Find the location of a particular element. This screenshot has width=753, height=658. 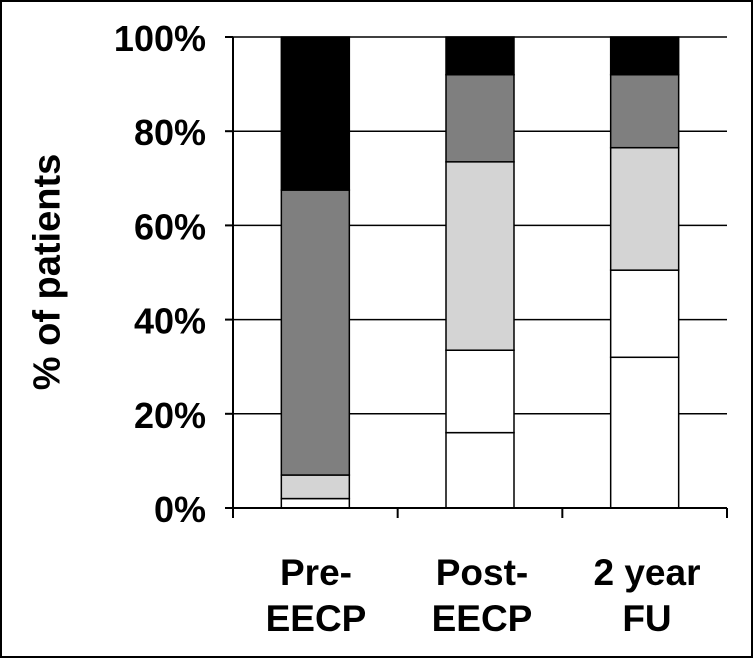

y-tick-label: 100% is located at coordinates (160, 38).